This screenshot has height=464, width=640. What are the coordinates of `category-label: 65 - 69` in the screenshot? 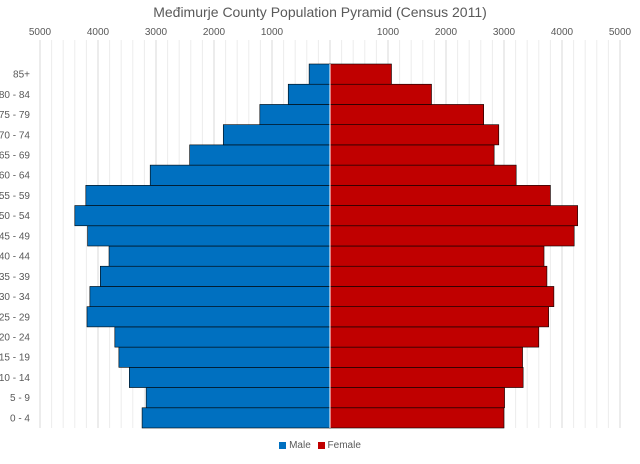 It's located at (15, 156).